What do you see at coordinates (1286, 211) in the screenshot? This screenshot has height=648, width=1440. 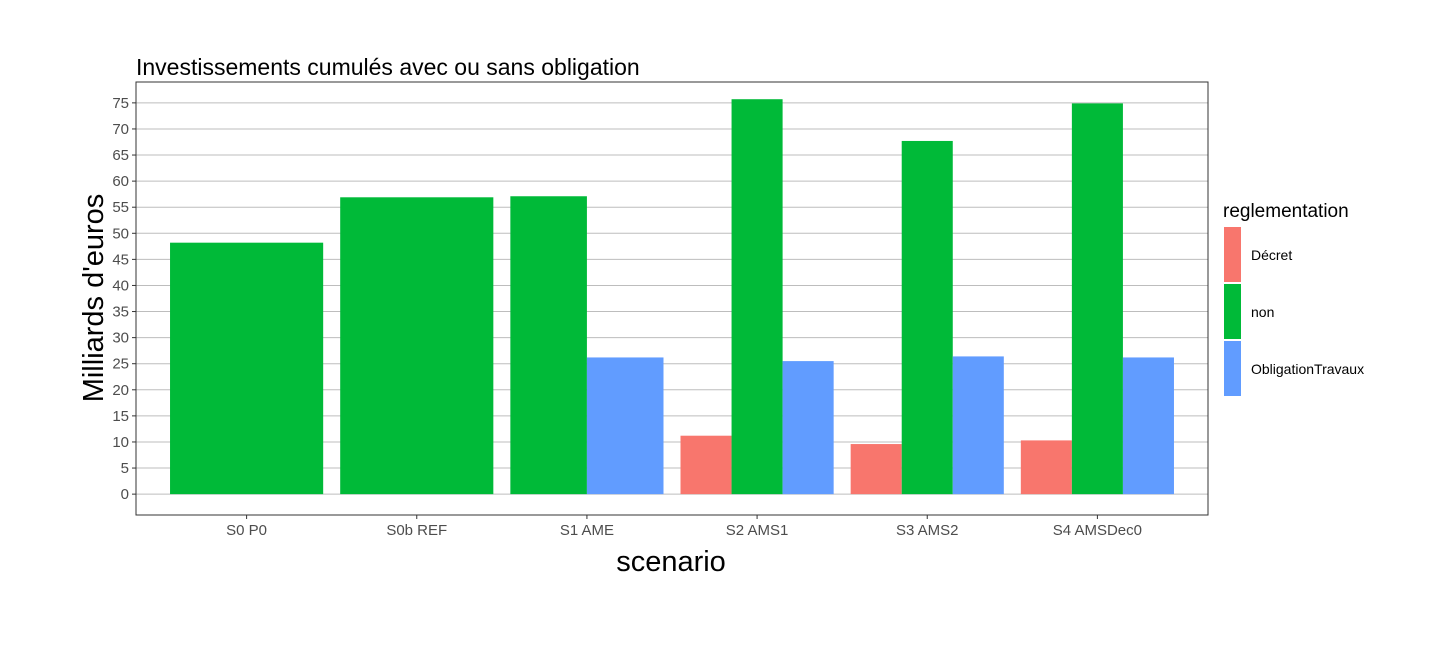 I see `legend-title: reglementation` at bounding box center [1286, 211].